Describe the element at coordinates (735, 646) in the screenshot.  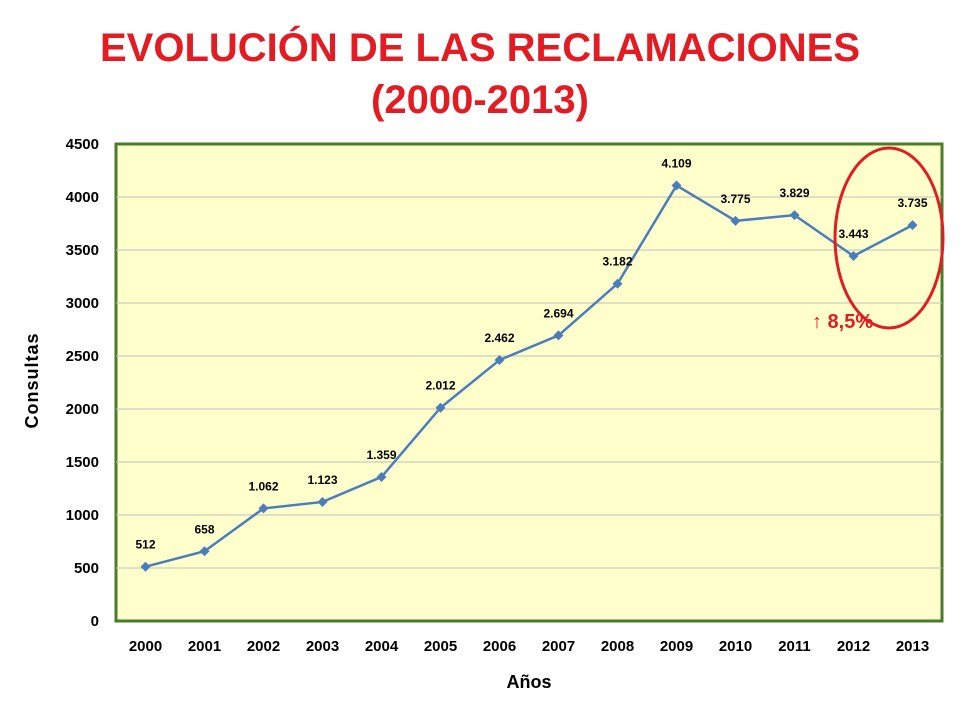
I see `x-tick-label: 2010` at that location.